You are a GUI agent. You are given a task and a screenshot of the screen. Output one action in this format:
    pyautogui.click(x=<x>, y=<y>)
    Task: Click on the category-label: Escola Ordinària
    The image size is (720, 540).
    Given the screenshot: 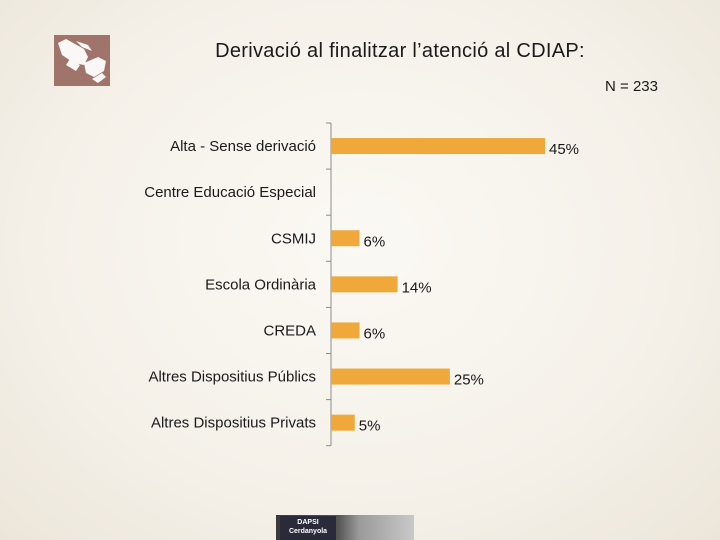 What is the action you would take?
    pyautogui.click(x=261, y=284)
    